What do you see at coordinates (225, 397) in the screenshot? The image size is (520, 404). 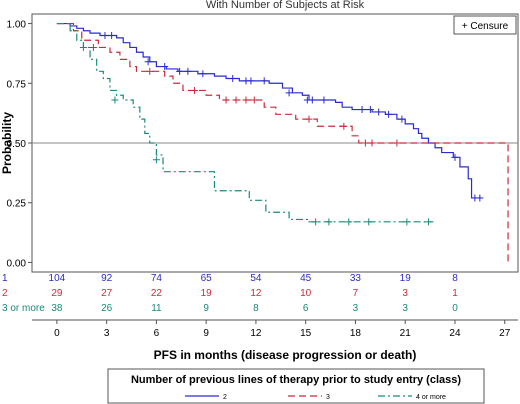 I see `legend-label: 2` at bounding box center [225, 397].